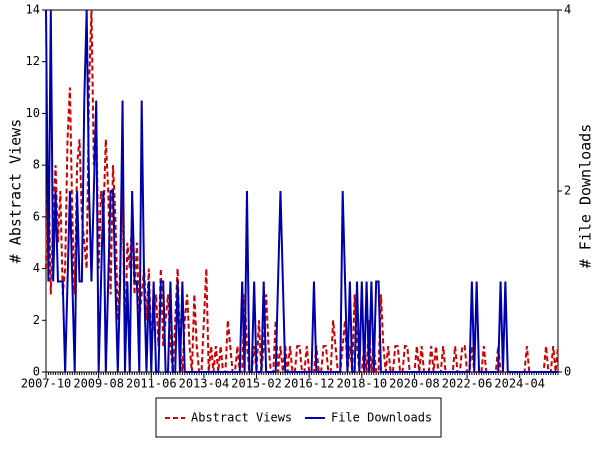 The image size is (600, 450). Describe the element at coordinates (567, 372) in the screenshot. I see `y2-tick-label: 0` at that location.